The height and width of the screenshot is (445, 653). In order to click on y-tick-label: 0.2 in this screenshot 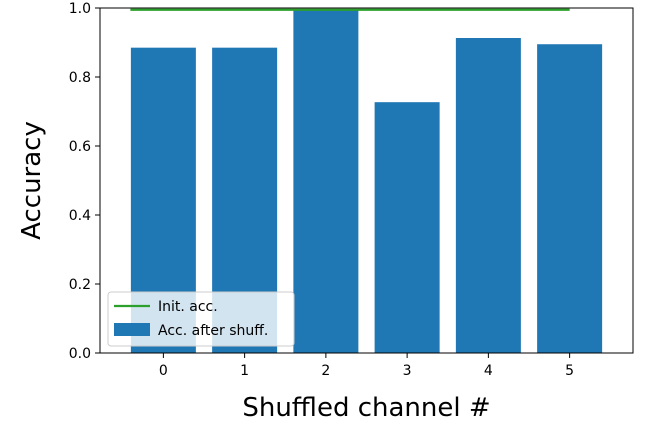, I will do `click(80, 285)`.